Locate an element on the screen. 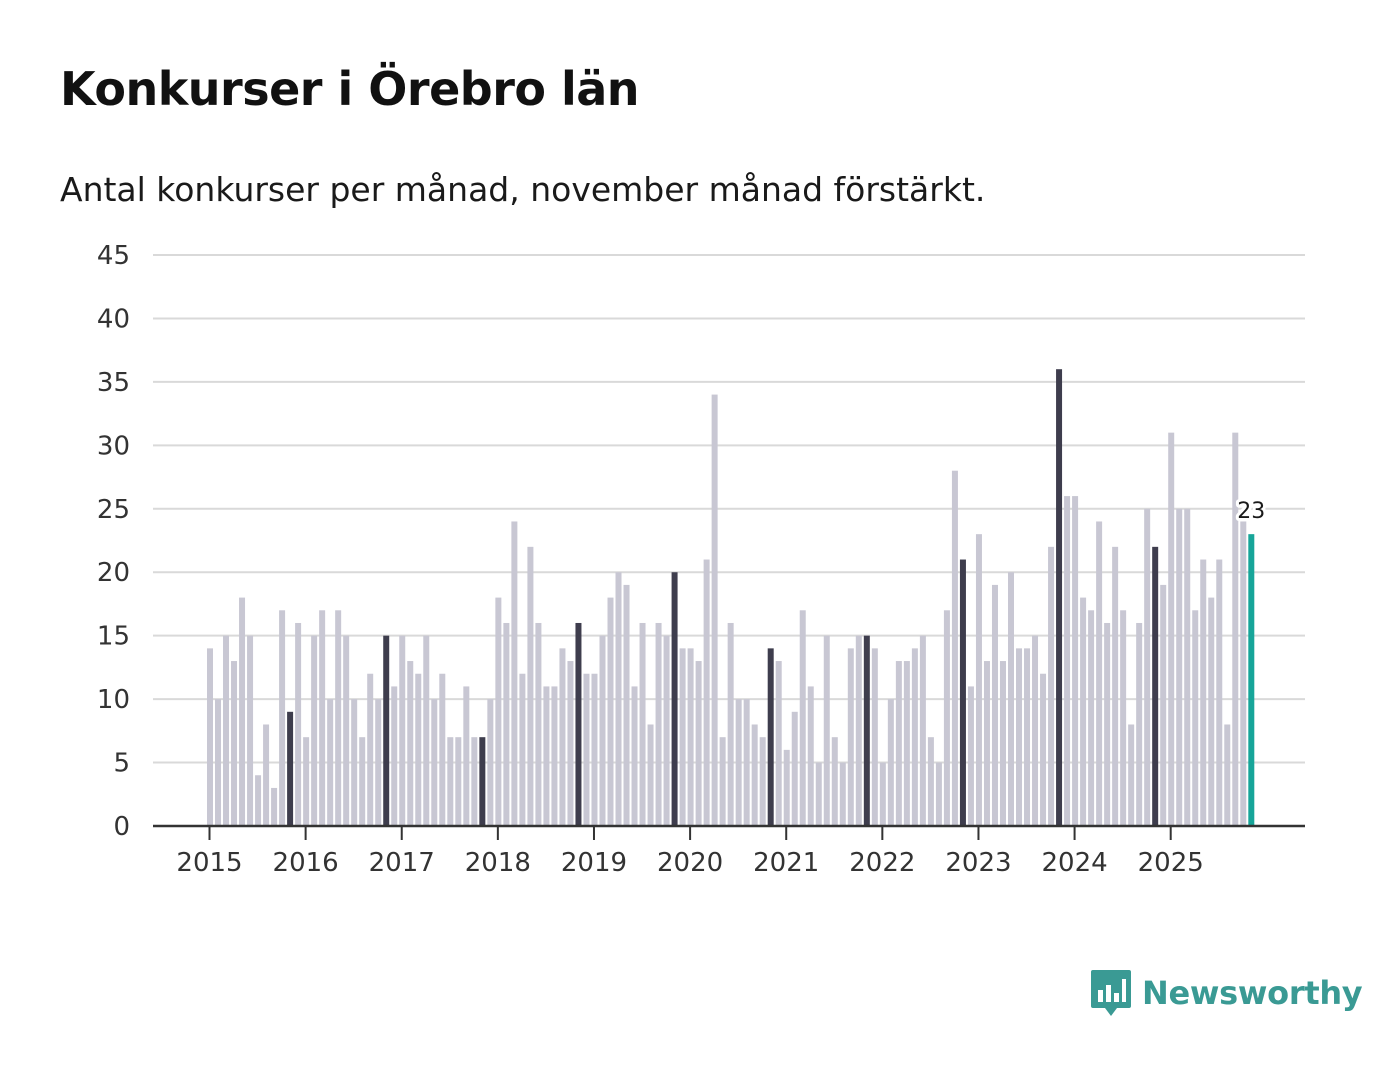  x-tick-label: 2018 is located at coordinates (498, 863).